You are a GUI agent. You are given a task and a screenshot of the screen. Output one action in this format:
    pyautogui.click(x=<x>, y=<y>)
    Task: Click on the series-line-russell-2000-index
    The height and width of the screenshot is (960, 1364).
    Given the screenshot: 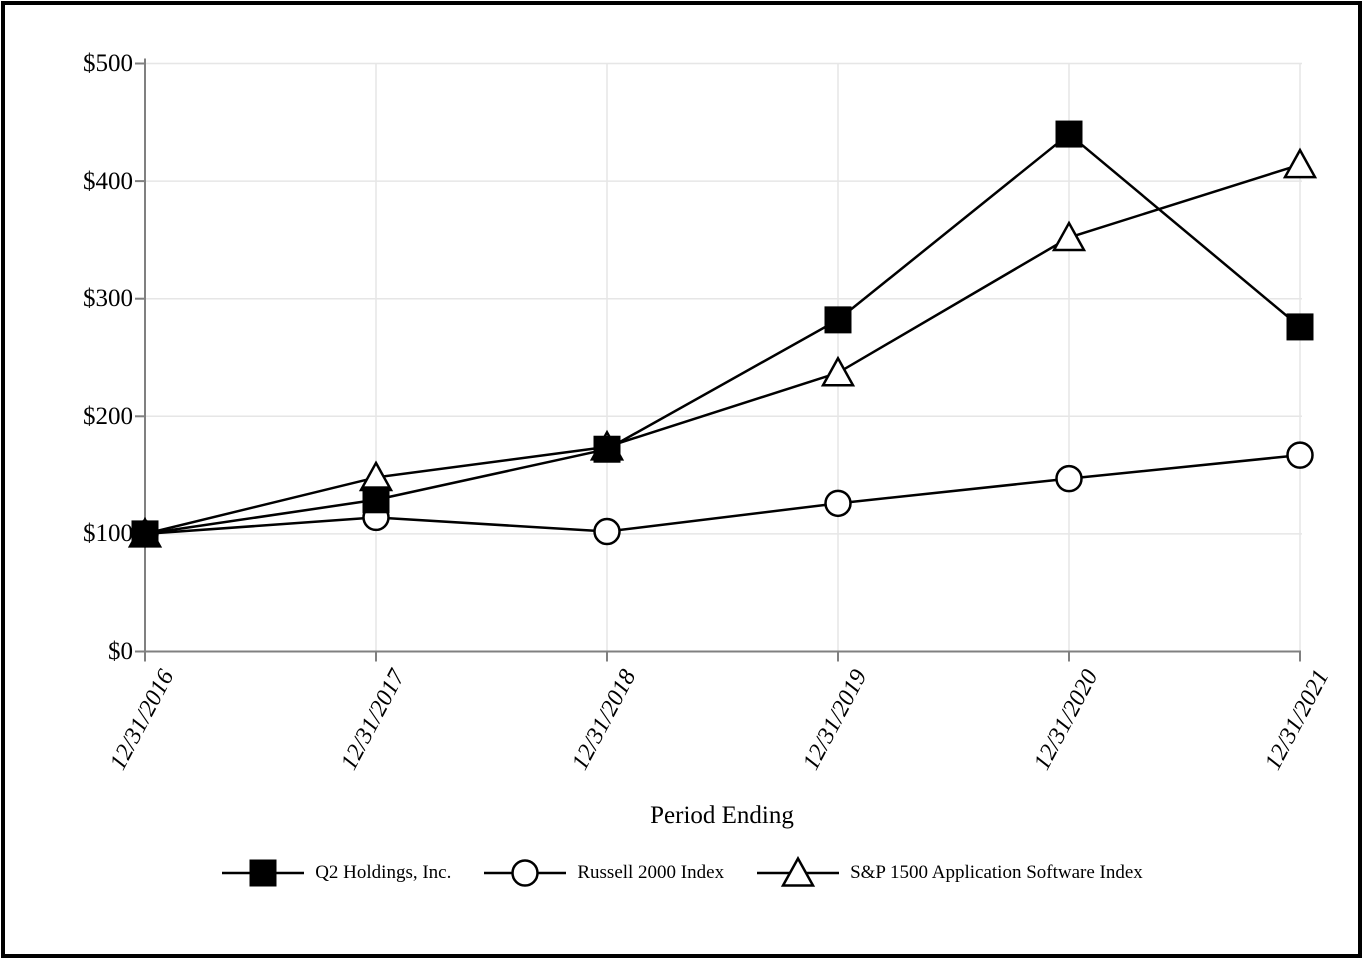 What is the action you would take?
    pyautogui.click(x=722, y=494)
    